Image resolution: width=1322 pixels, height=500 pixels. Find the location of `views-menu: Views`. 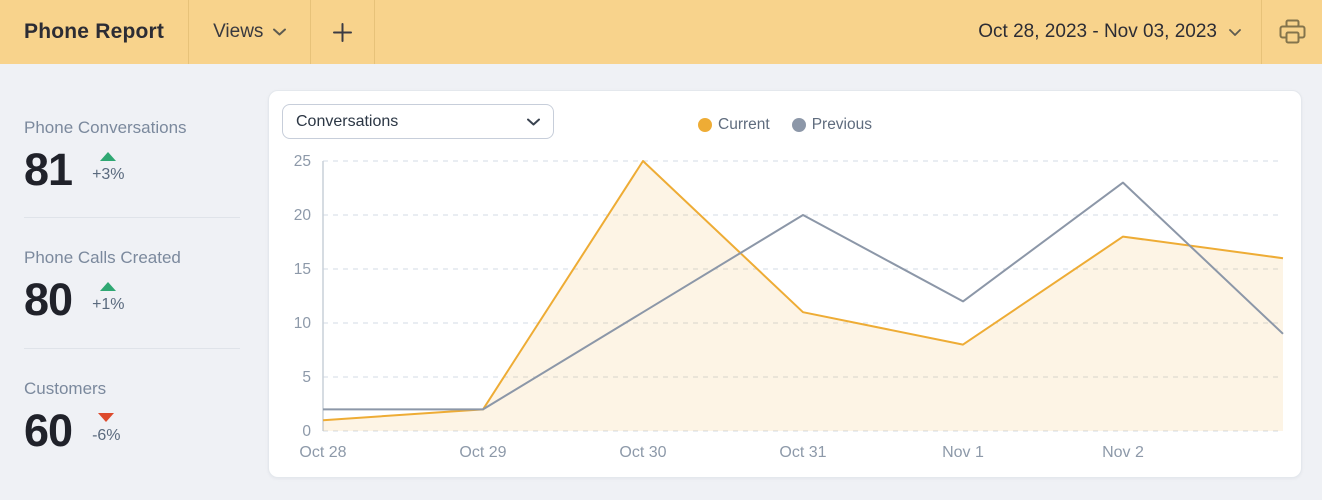

views-menu: Views is located at coordinates (250, 32).